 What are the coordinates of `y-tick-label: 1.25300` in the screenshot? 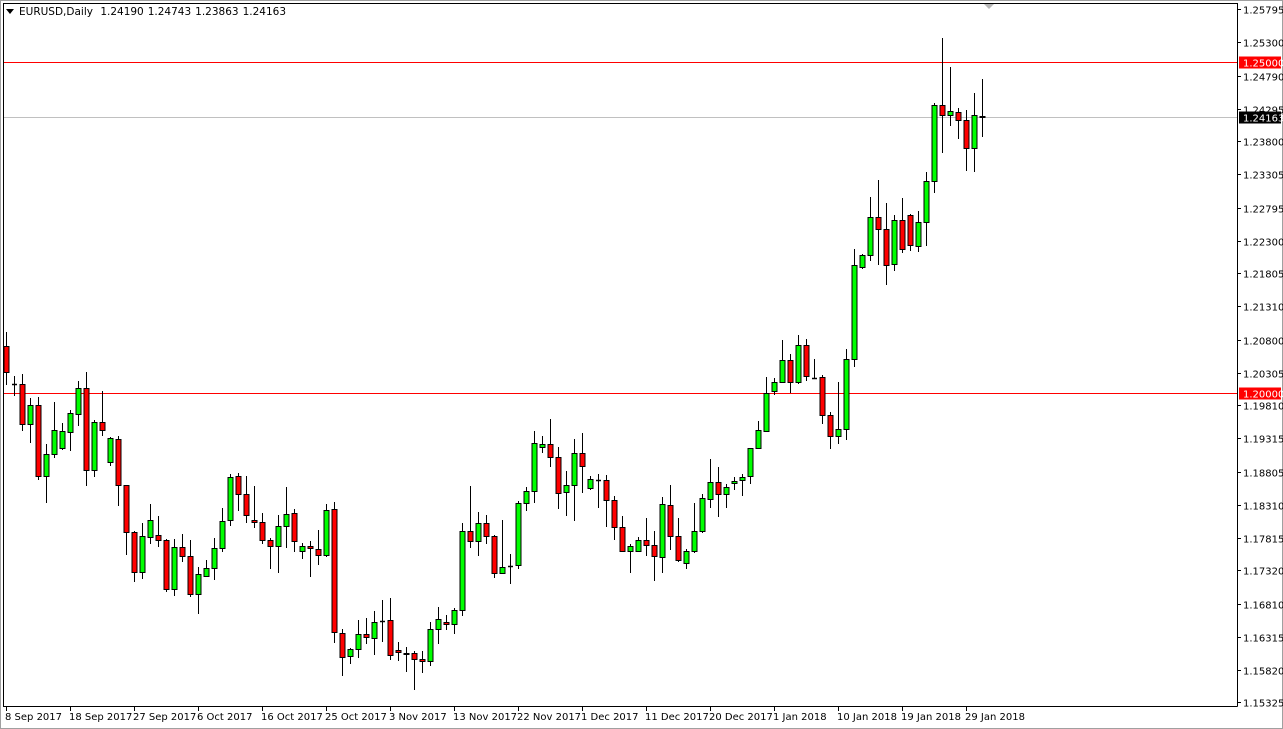 It's located at (1263, 44).